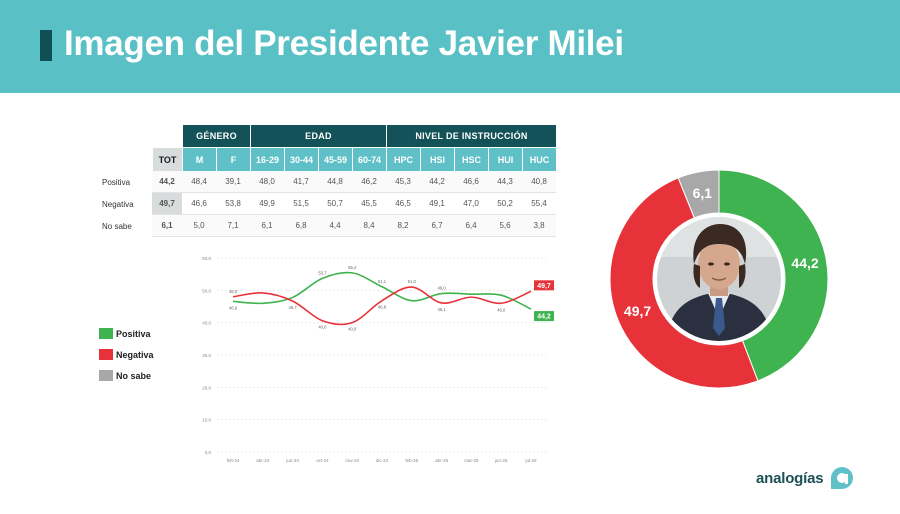 The image size is (900, 514). I want to click on table-cell: 53,8, so click(233, 204).